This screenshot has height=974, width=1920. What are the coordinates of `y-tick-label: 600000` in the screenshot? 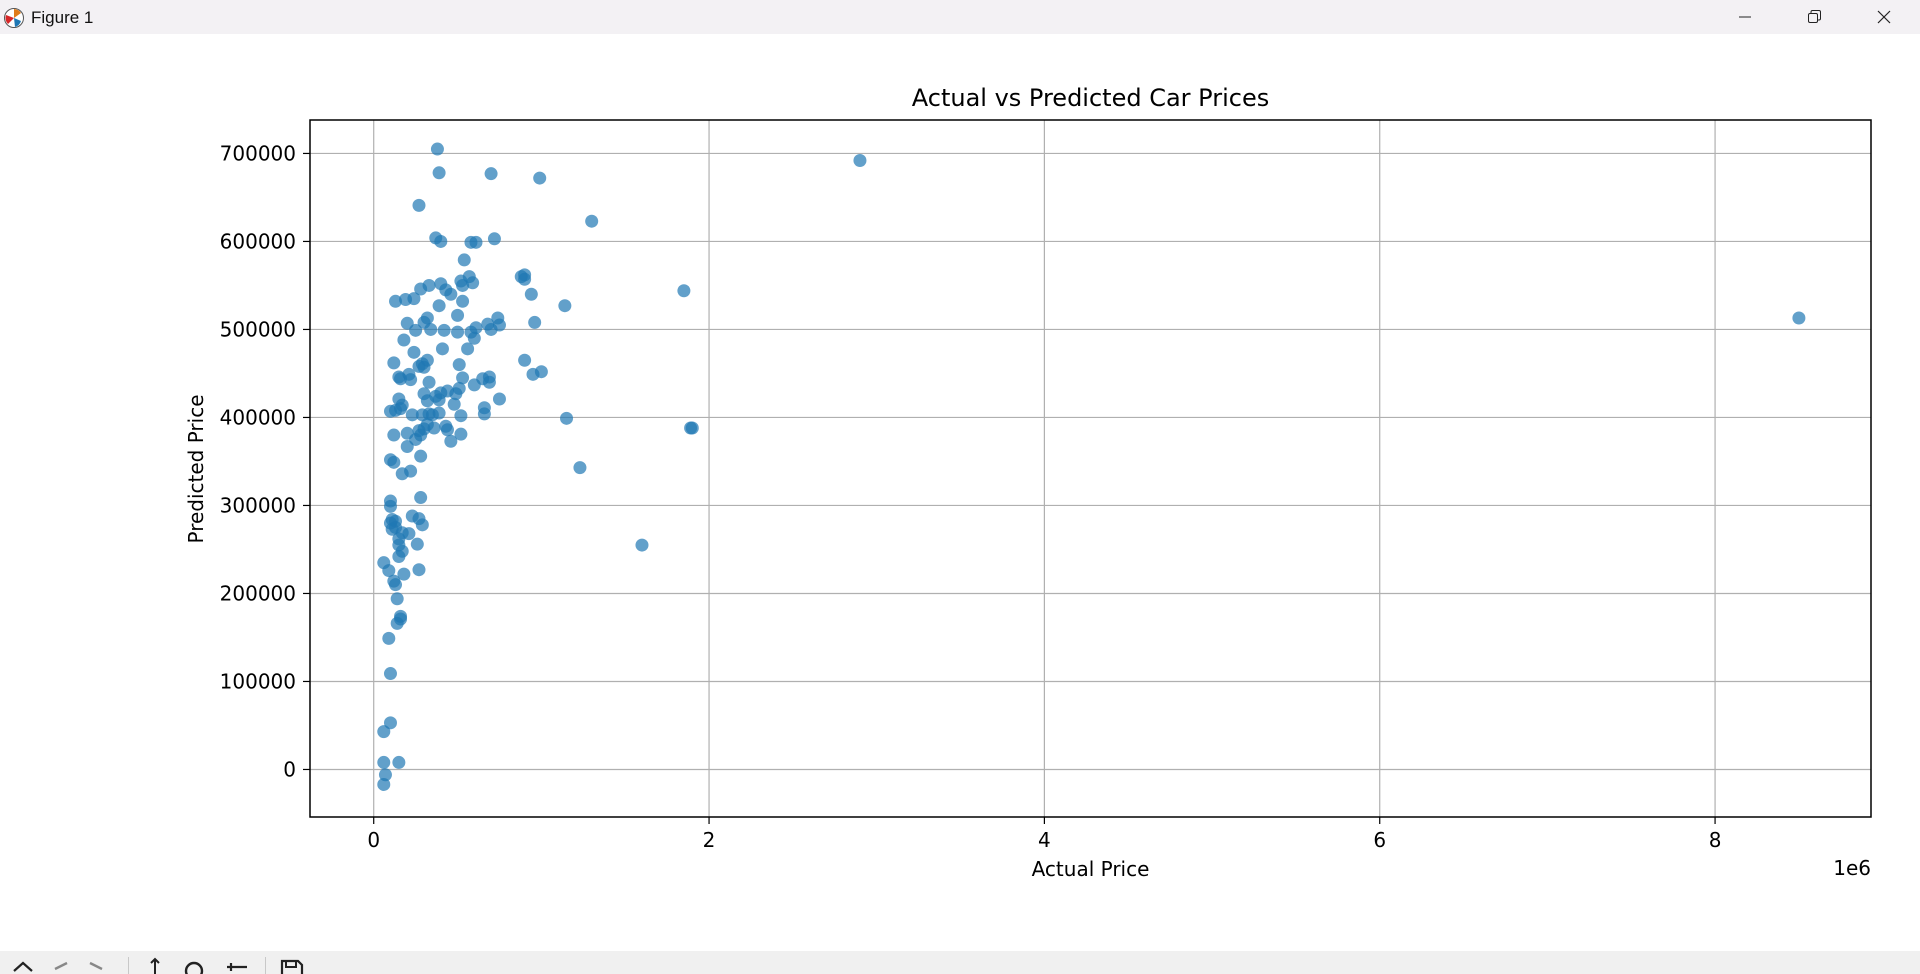 It's located at (258, 241).